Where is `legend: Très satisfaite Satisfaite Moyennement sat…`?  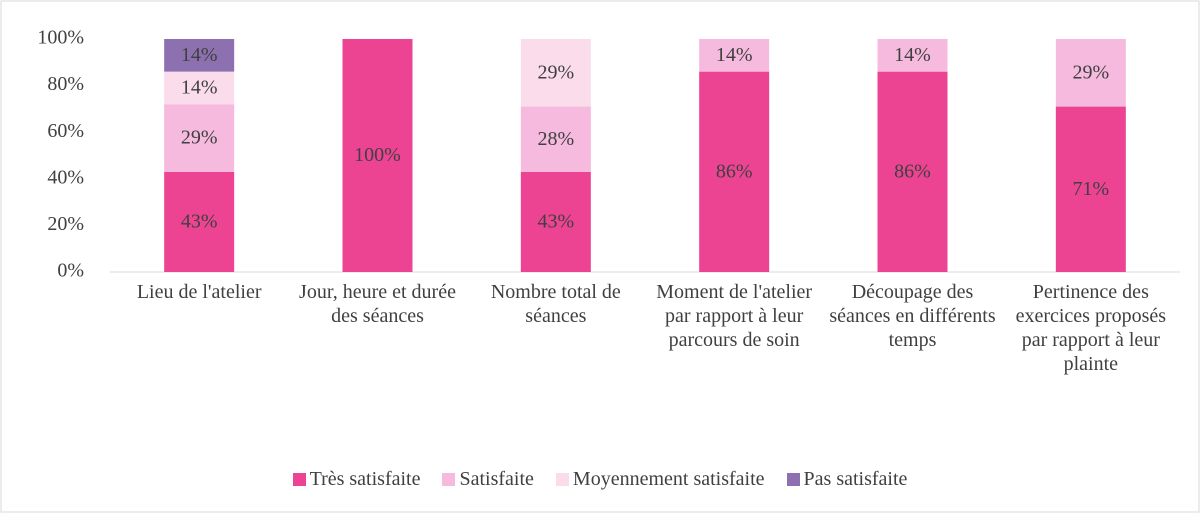 legend: Très satisfaite Satisfaite Moyennement sat… is located at coordinates (600, 479).